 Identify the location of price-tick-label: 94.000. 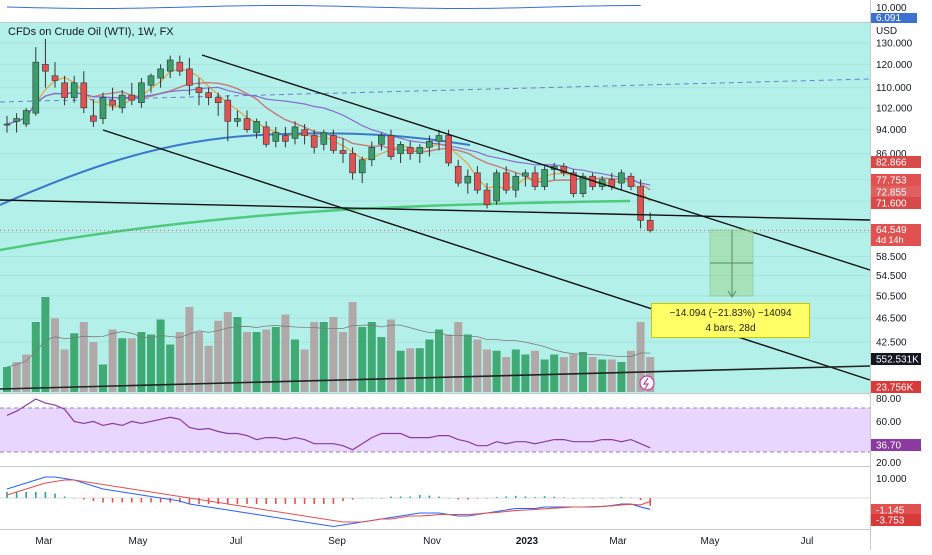
(891, 130).